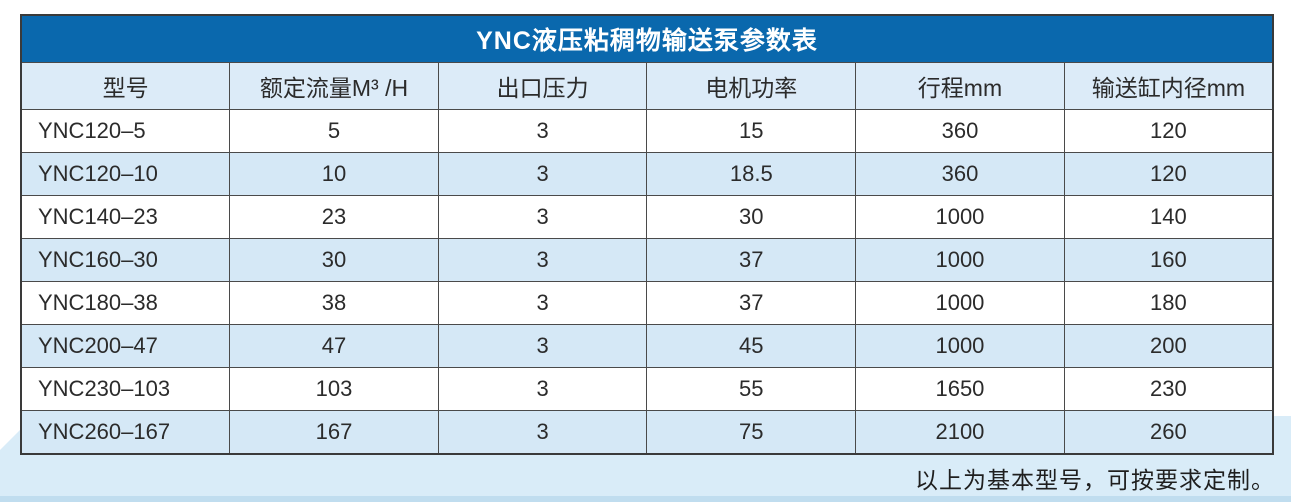 The image size is (1291, 502). What do you see at coordinates (542, 86) in the screenshot?
I see `column-header: 出口压力` at bounding box center [542, 86].